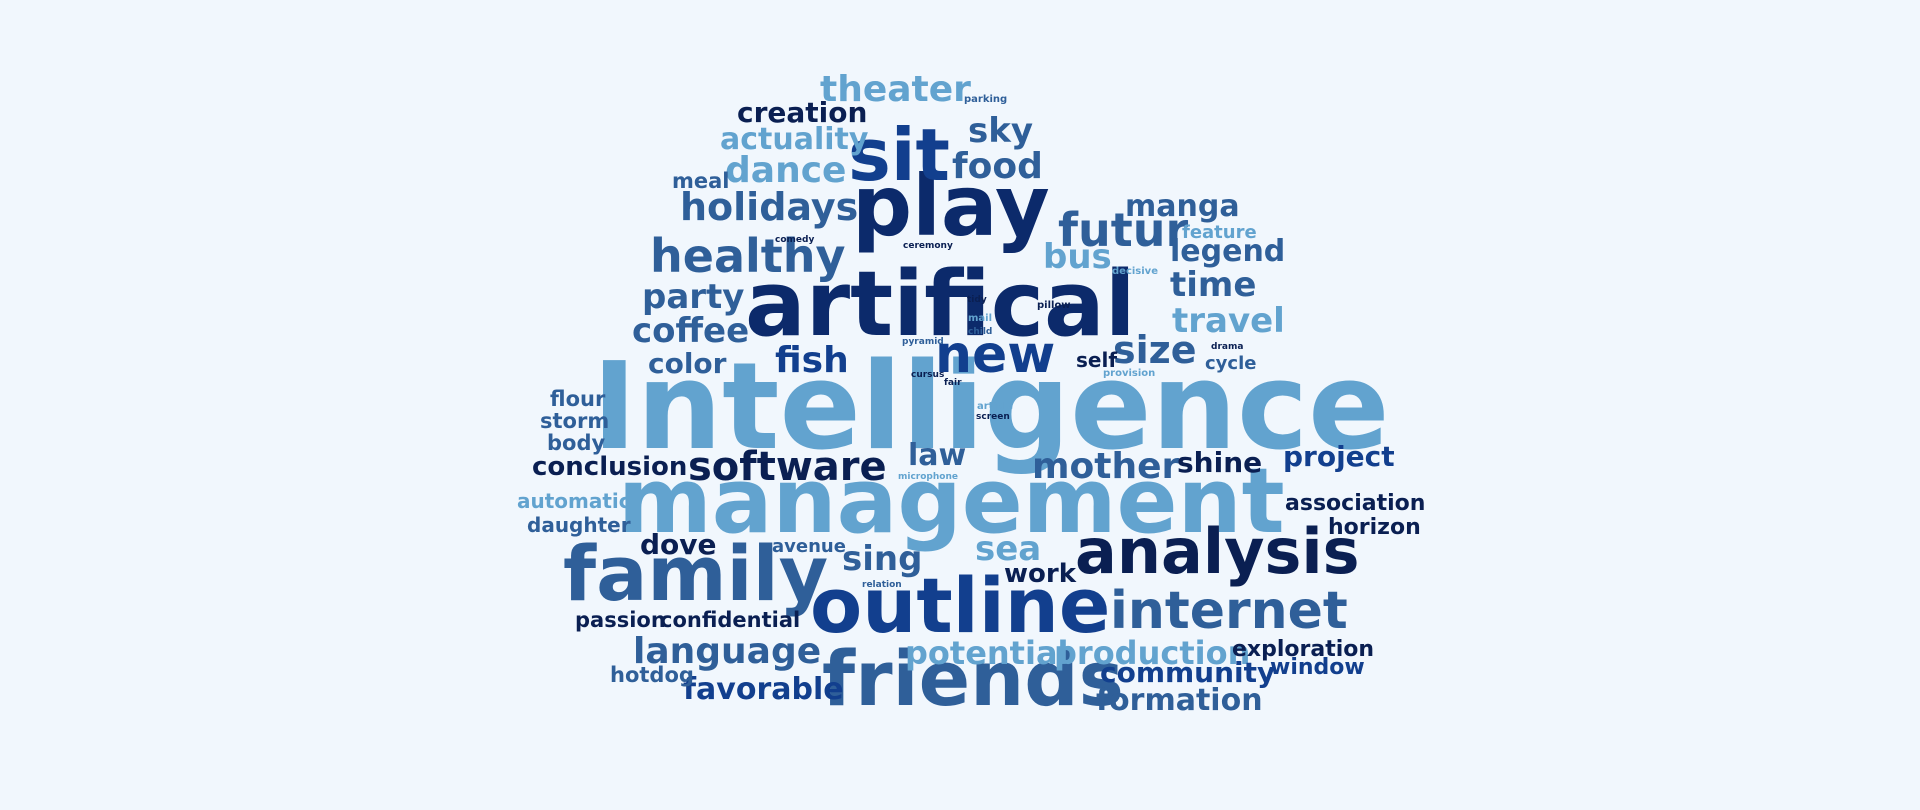  What do you see at coordinates (940, 304) in the screenshot?
I see `word: artifical` at bounding box center [940, 304].